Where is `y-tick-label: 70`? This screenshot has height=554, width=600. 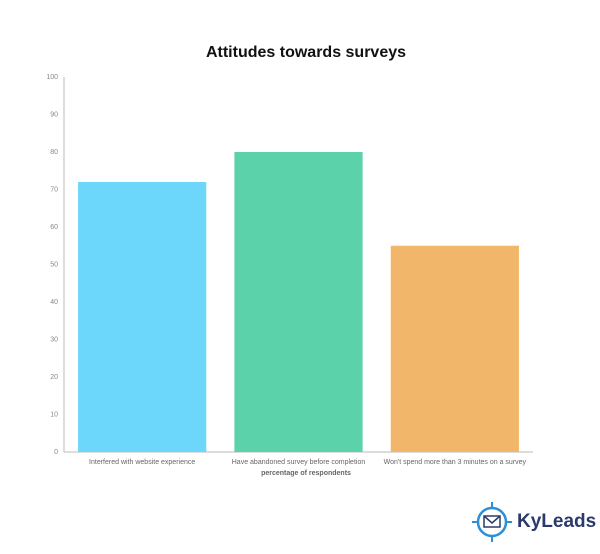 y-tick-label: 70 is located at coordinates (54, 189).